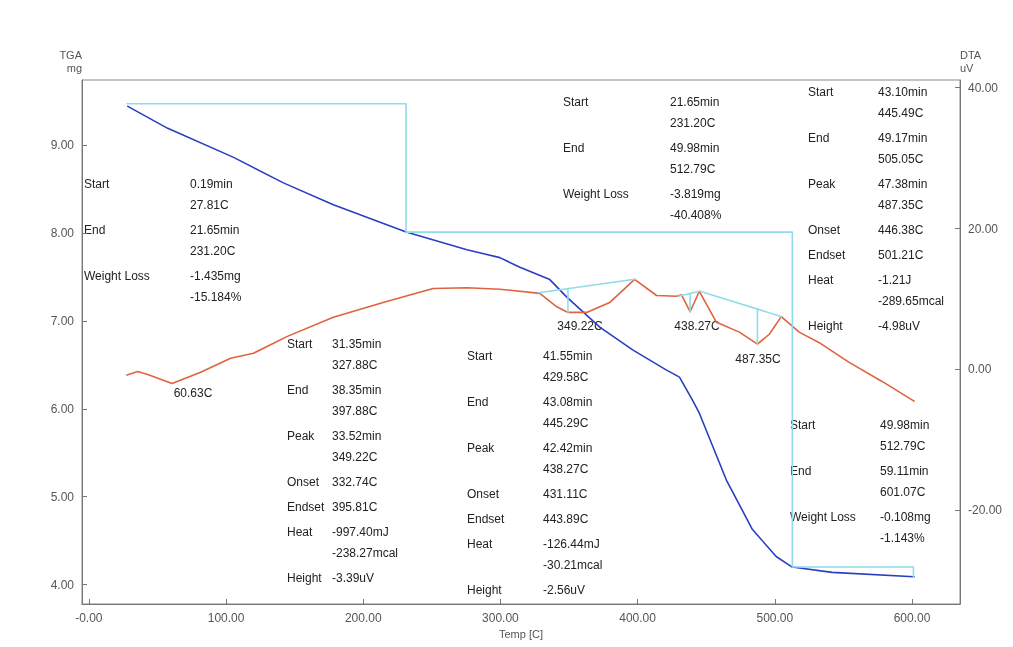 The width and height of the screenshot is (1013, 647). I want to click on annotation: 59.11min 601.07C, so click(904, 481).